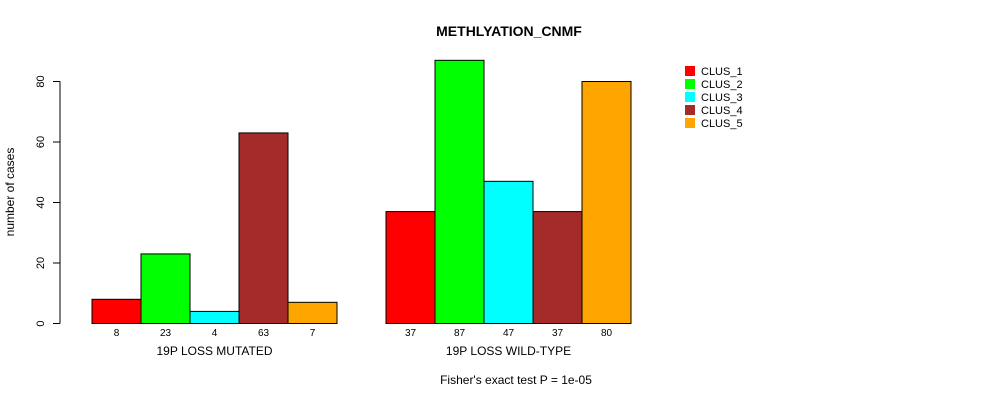  I want to click on bar-value-label: 23, so click(166, 333).